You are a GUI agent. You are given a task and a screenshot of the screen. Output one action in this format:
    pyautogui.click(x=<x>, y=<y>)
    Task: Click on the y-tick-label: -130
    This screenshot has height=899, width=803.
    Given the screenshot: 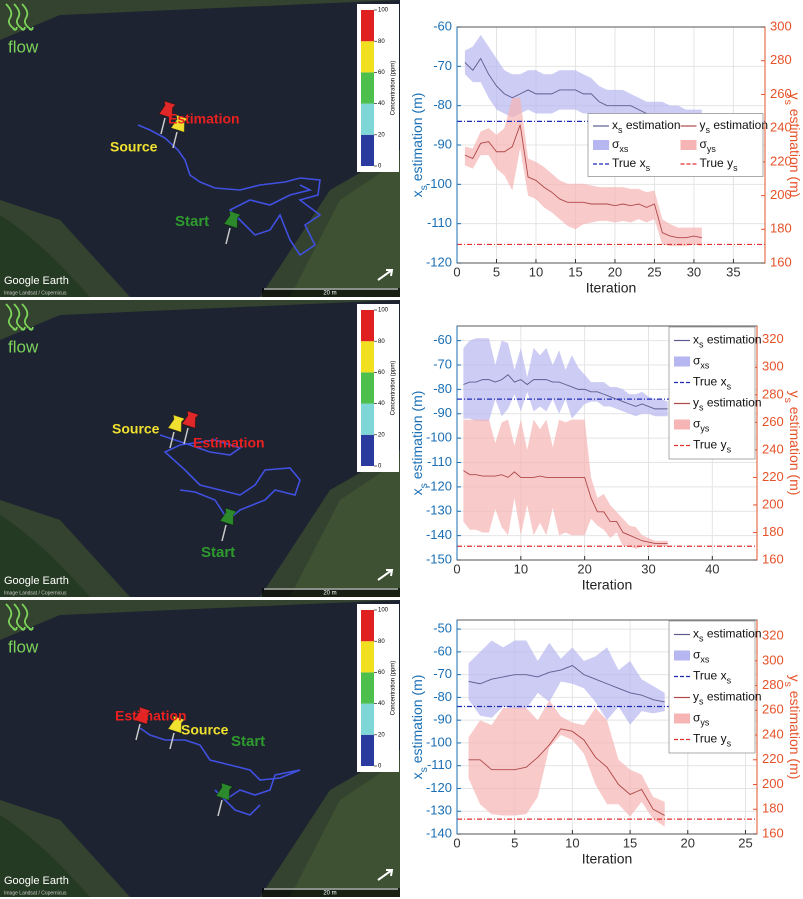 What is the action you would take?
    pyautogui.click(x=439, y=810)
    